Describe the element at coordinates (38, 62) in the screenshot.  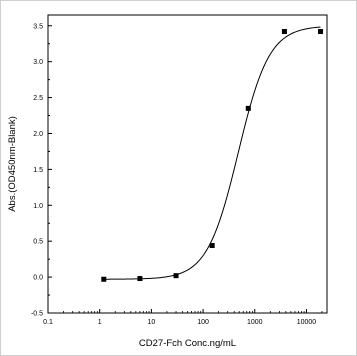
I see `y-tick-label: 3.0` at that location.